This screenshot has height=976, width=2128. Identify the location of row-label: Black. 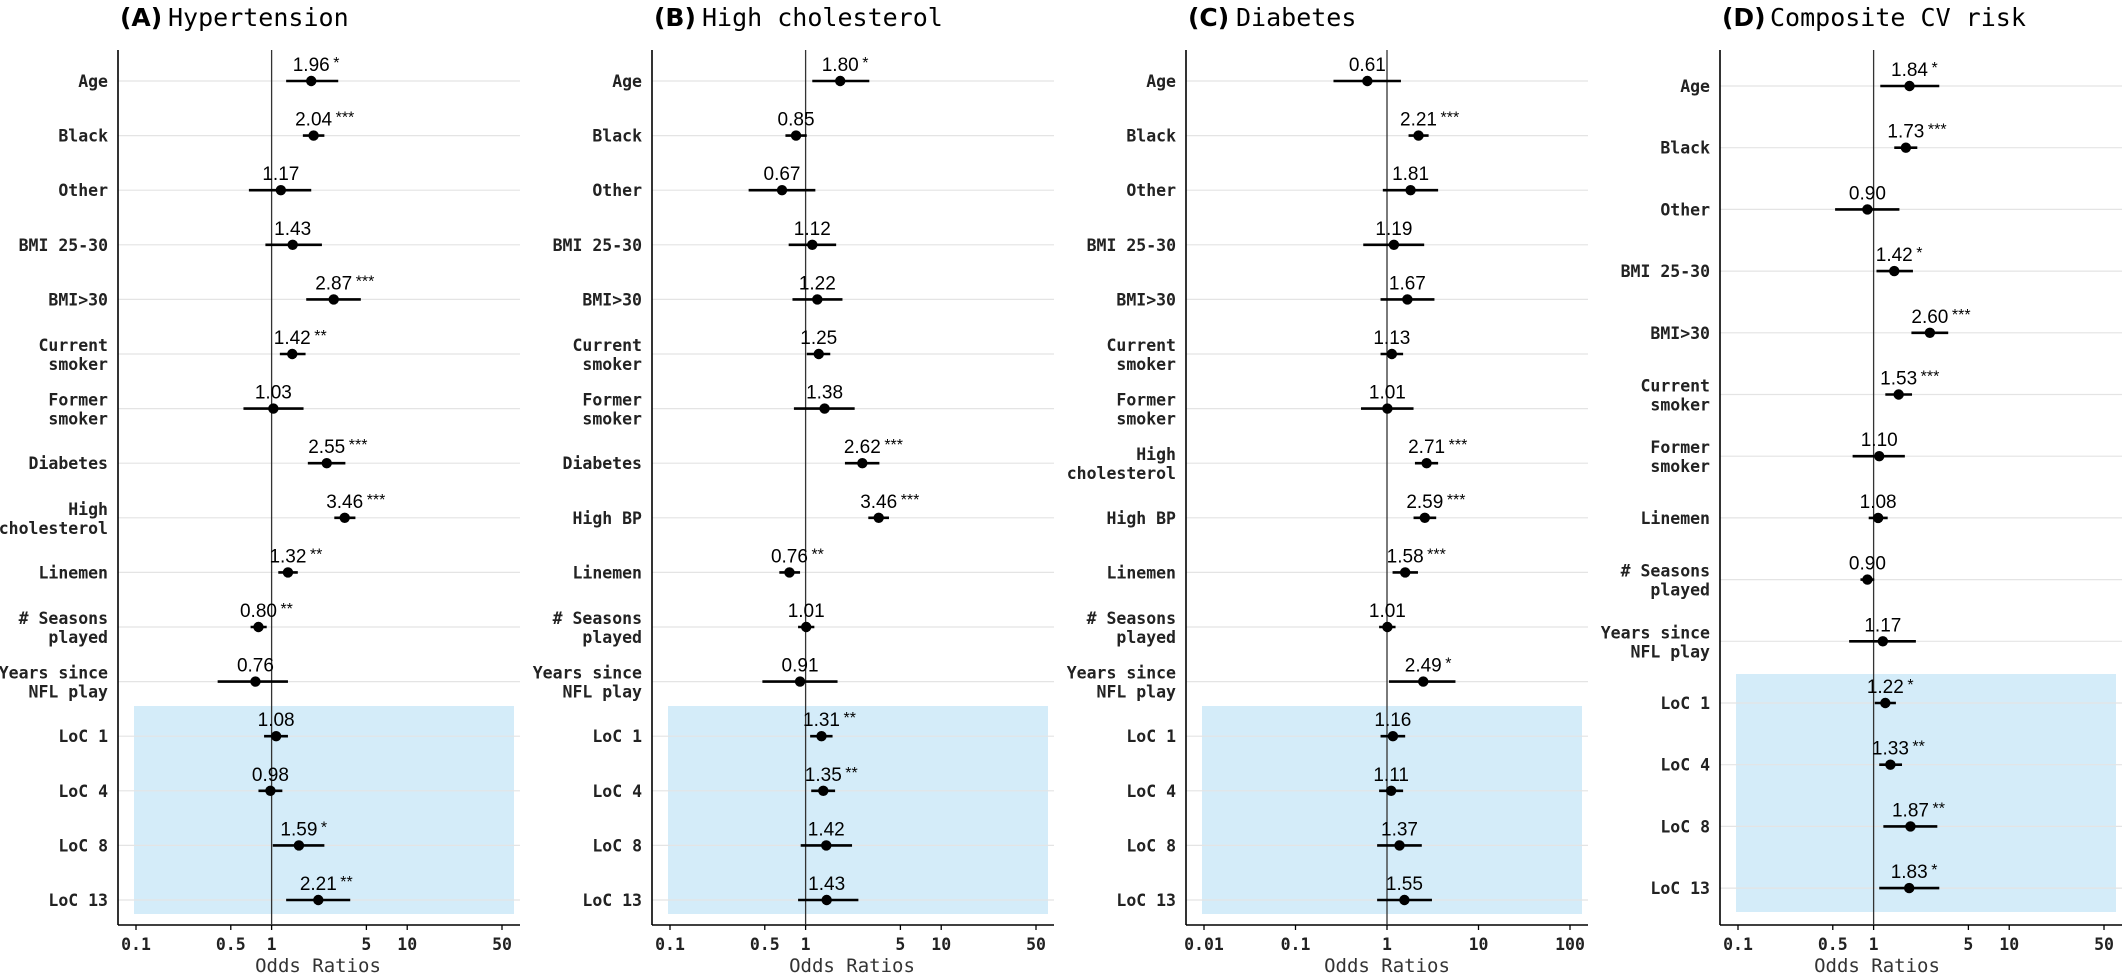
(617, 136).